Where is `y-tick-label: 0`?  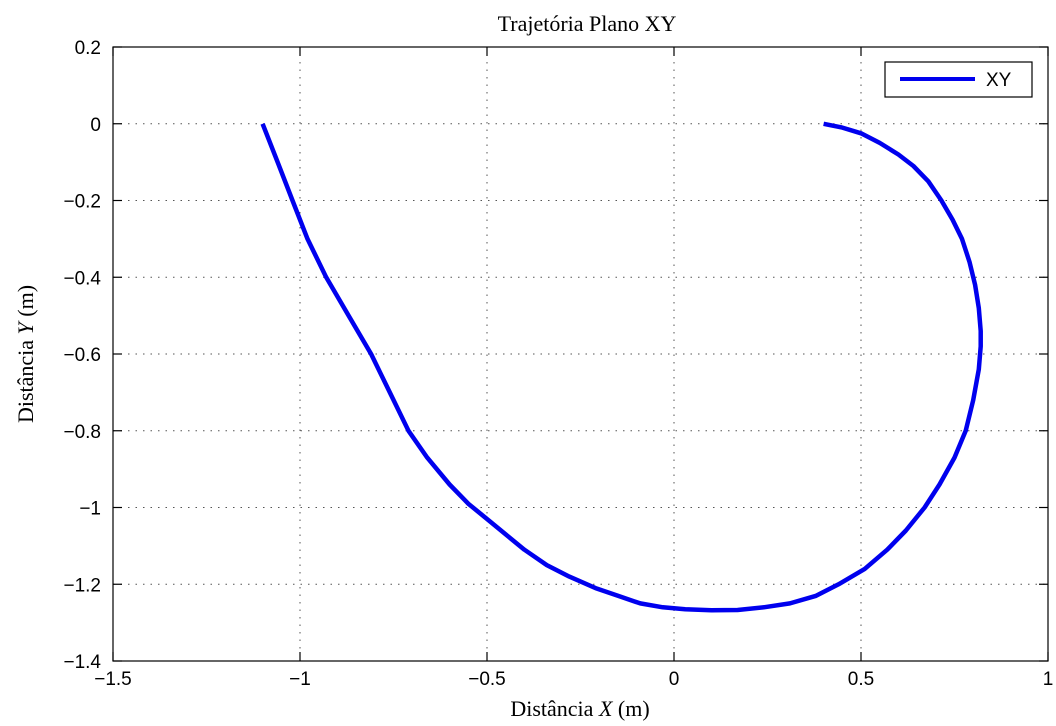
y-tick-label: 0 is located at coordinates (95, 125).